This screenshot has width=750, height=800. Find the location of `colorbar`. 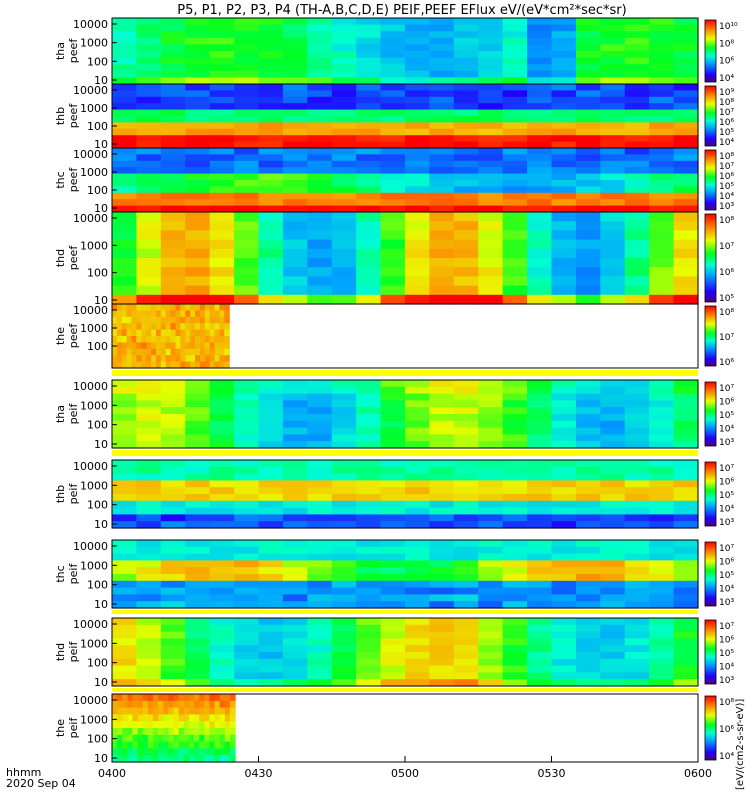

colorbar is located at coordinates (710, 494).